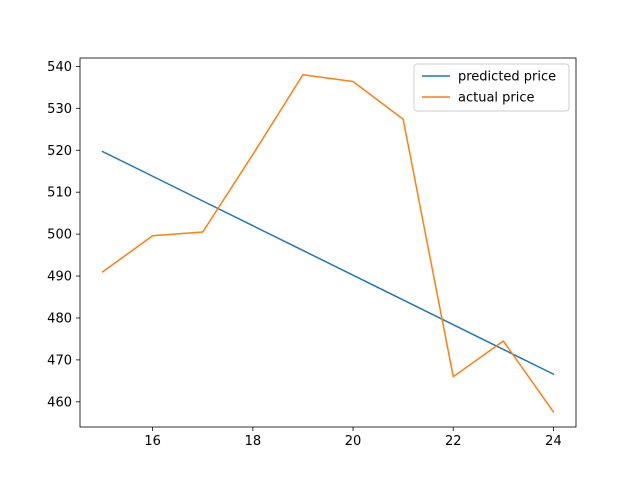  What do you see at coordinates (59, 277) in the screenshot?
I see `y-tick-label: 490` at bounding box center [59, 277].